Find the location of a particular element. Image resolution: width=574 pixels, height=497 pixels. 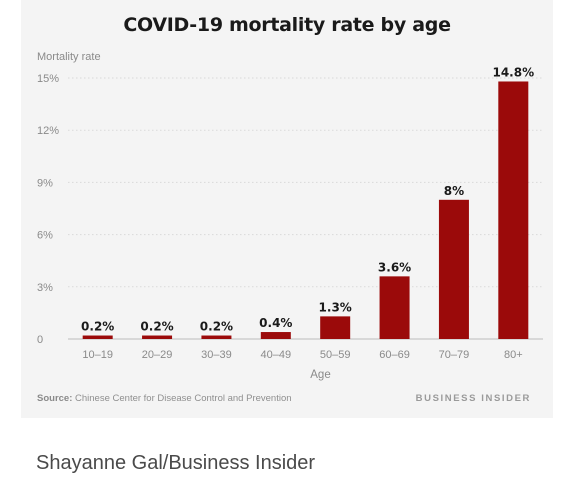

x-tick-label: 40–49 is located at coordinates (276, 355).